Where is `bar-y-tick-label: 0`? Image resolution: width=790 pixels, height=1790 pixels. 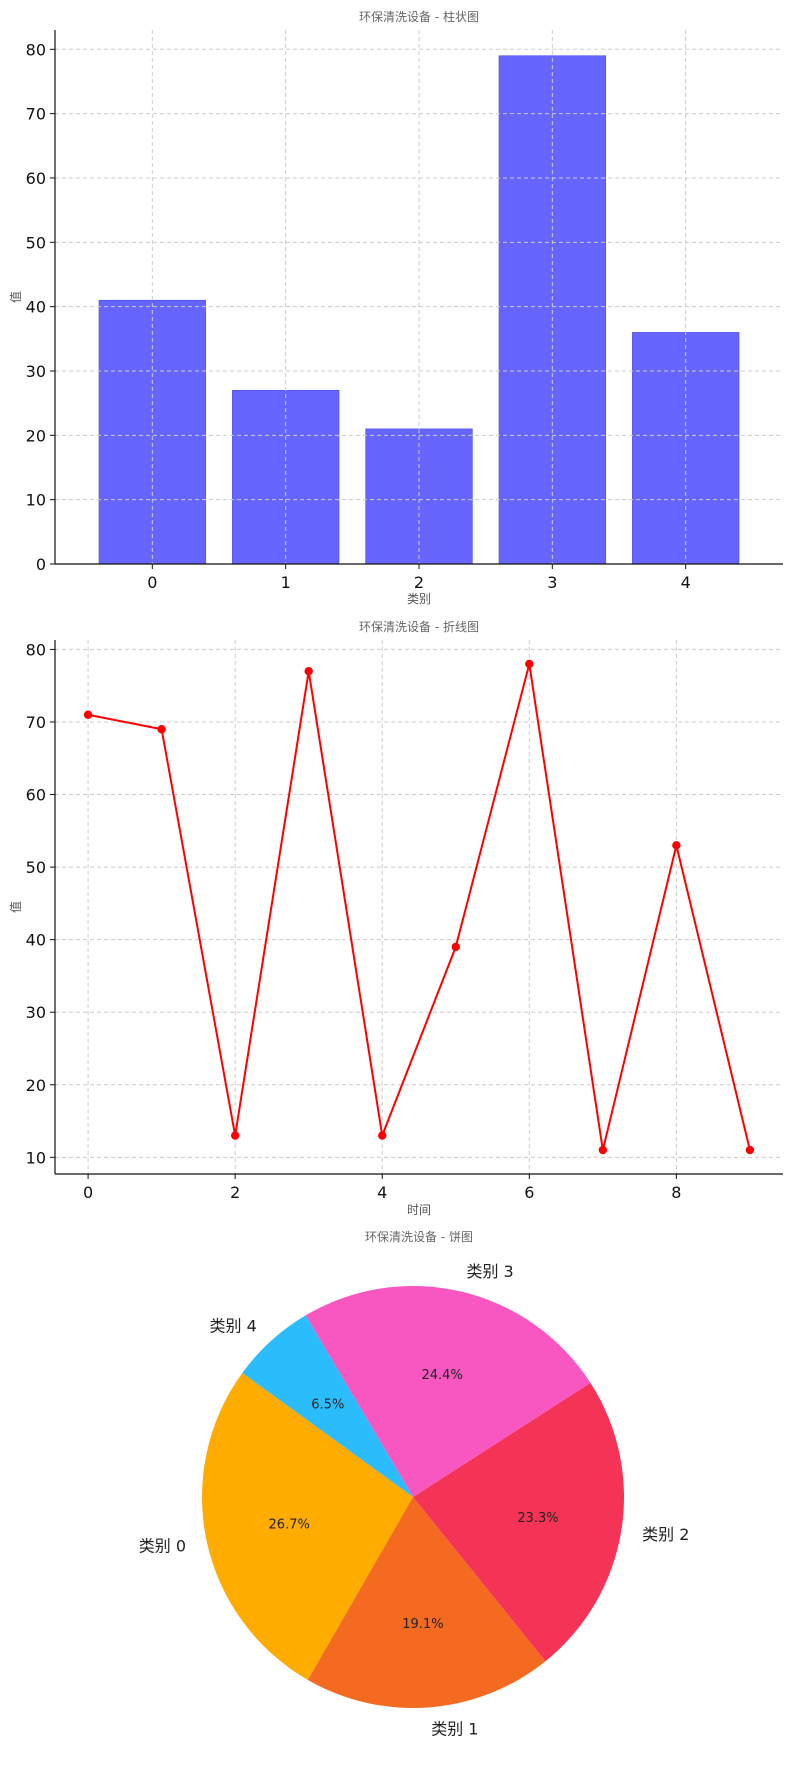 bar-y-tick-label: 0 is located at coordinates (41, 564).